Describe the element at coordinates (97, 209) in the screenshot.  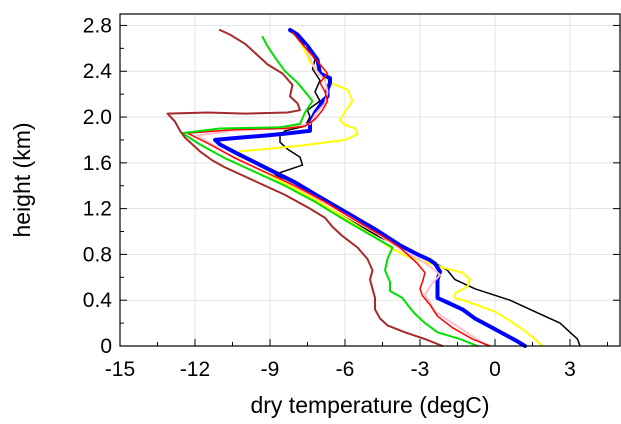
I see `y-tick-label: 1.2` at that location.